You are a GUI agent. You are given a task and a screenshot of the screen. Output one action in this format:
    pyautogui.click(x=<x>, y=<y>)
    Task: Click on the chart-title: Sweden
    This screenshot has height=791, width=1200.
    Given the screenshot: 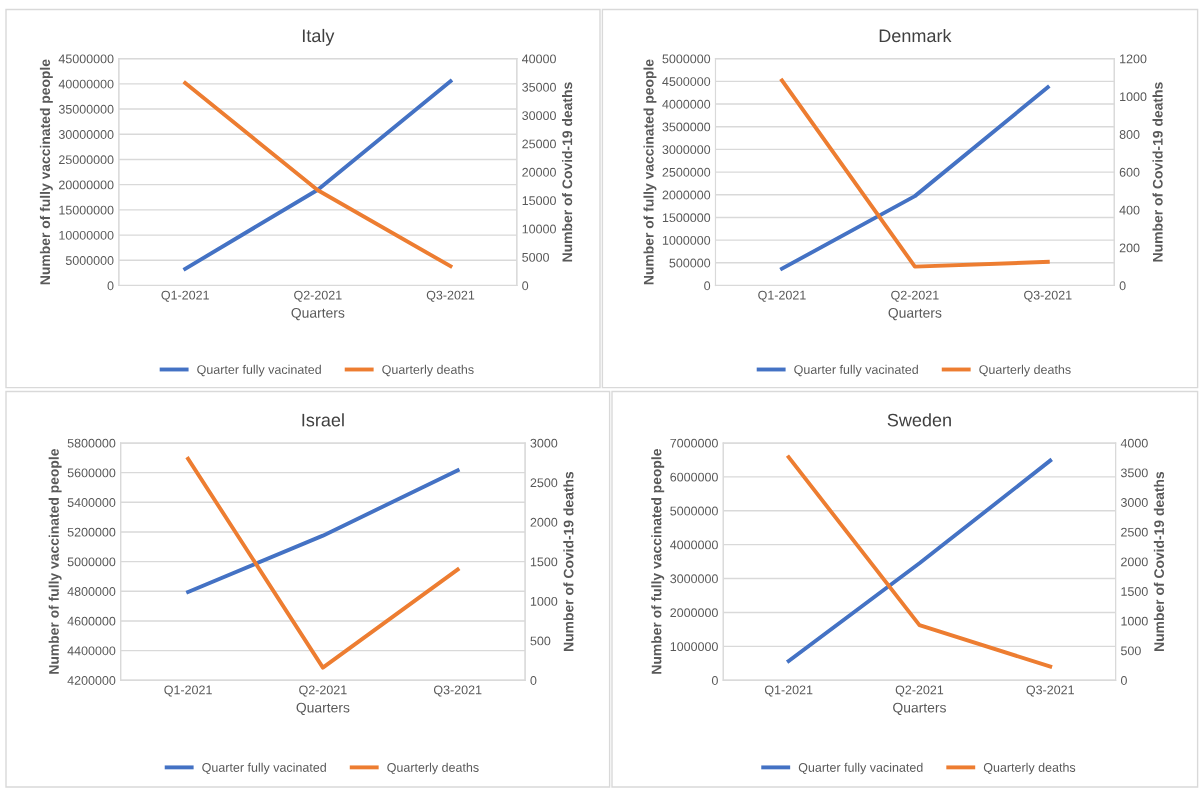 What is the action you would take?
    pyautogui.click(x=919, y=420)
    